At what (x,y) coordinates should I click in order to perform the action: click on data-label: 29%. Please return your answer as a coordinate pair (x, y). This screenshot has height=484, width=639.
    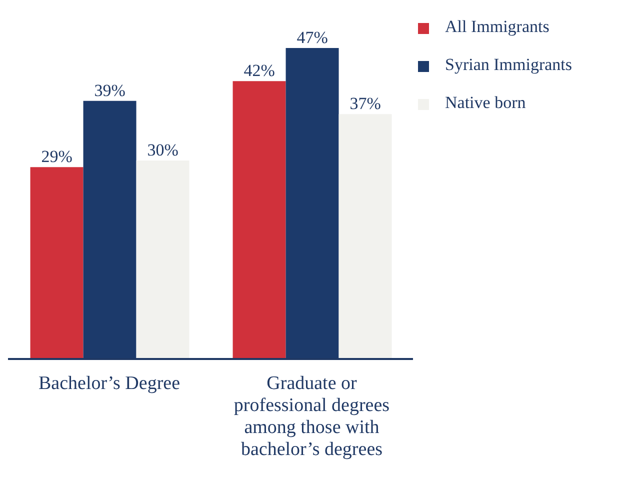
    Looking at the image, I should click on (56, 156).